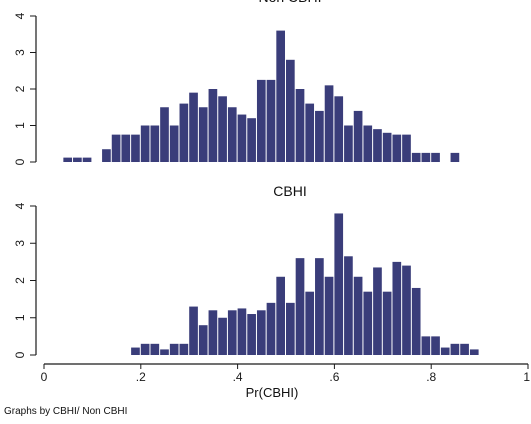 The image size is (531, 424). Describe the element at coordinates (65, 411) in the screenshot. I see `graphs-by-note: Graphs by CBHI/ Non CBHI` at that location.